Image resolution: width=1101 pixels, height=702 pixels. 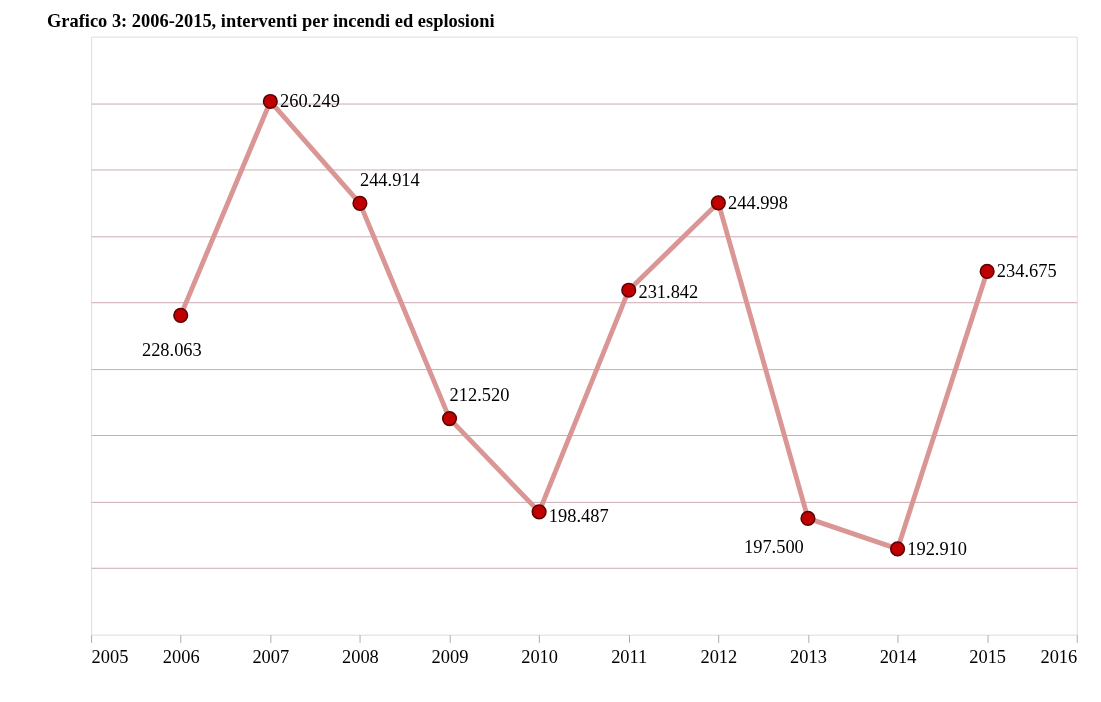 What do you see at coordinates (540, 657) in the screenshot?
I see `x-tick-label: 2010` at bounding box center [540, 657].